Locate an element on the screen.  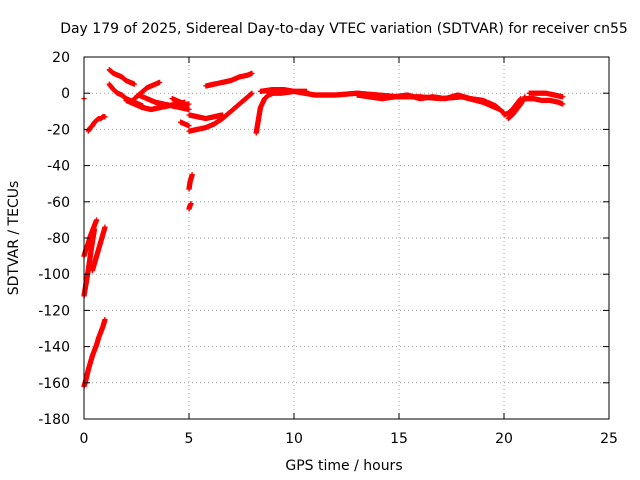
x-tick-label: 20 is located at coordinates (504, 439).